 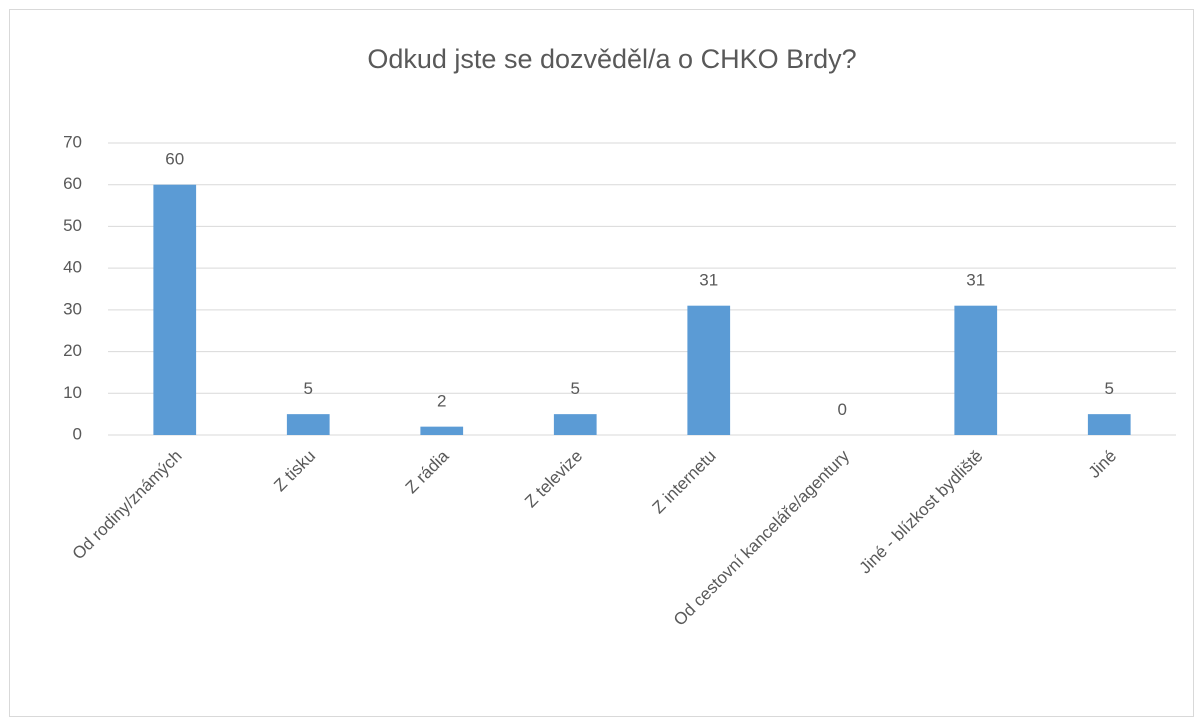 What do you see at coordinates (72, 141) in the screenshot?
I see `y-tick-label: 70` at bounding box center [72, 141].